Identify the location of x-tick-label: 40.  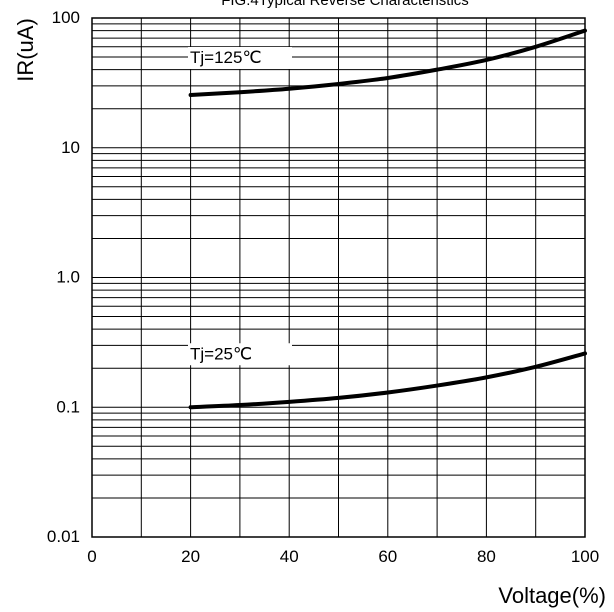
(289, 556).